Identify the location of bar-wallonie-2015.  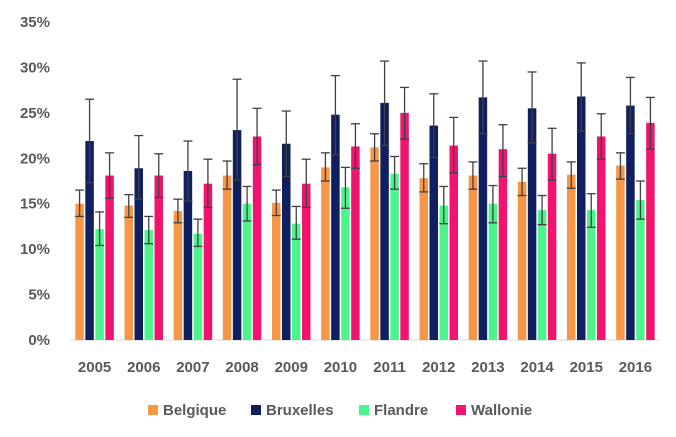
(601, 238).